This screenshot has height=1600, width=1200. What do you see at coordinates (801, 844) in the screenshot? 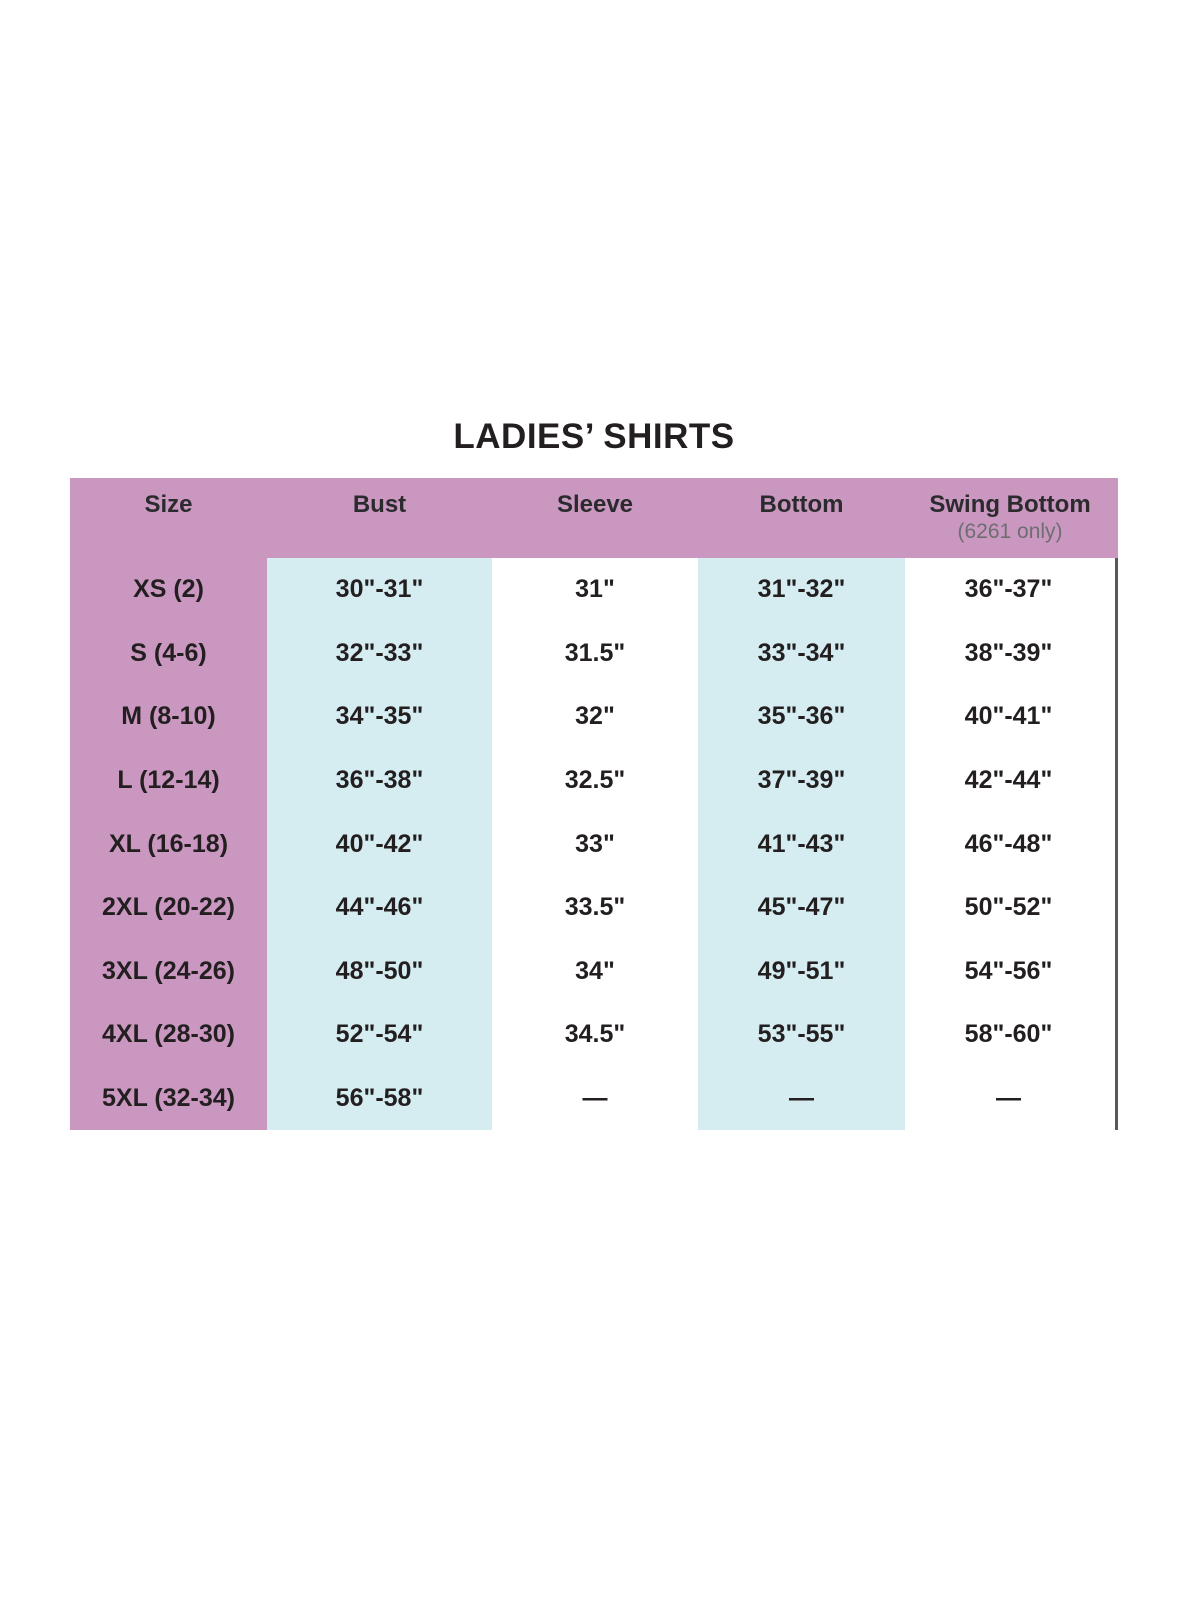
I see `cell-bottom: 41"-43"` at bounding box center [801, 844].